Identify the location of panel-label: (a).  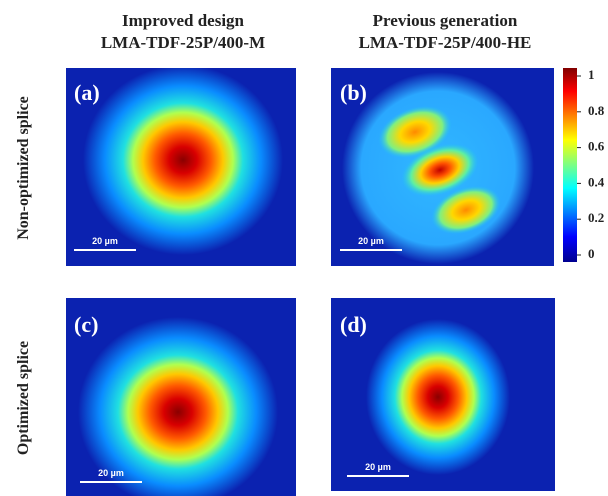
(87, 92).